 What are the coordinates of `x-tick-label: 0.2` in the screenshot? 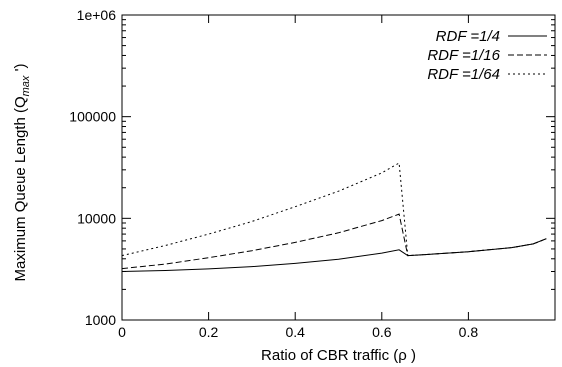 It's located at (209, 332).